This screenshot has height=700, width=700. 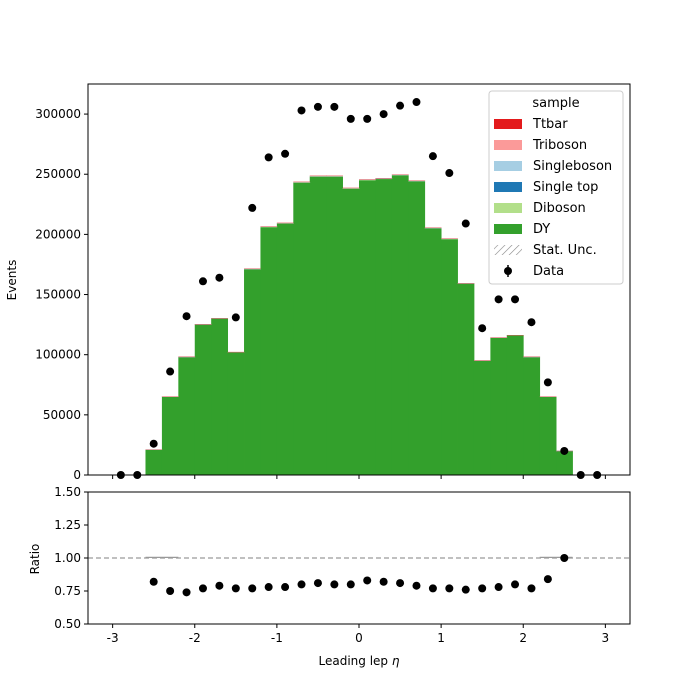 I want to click on legend-entry-triboson: Triboson, so click(x=540, y=145).